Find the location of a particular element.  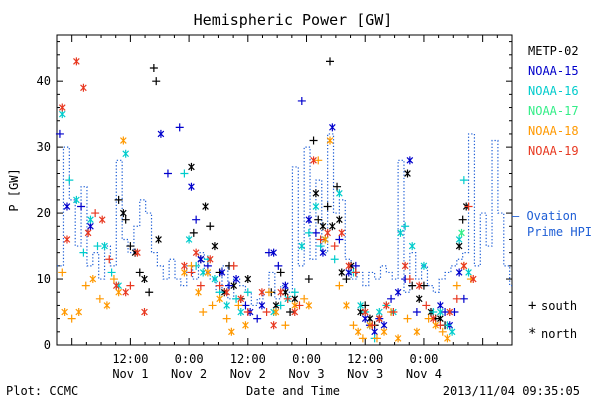

y-tick-label: 0 is located at coordinates (47, 345).